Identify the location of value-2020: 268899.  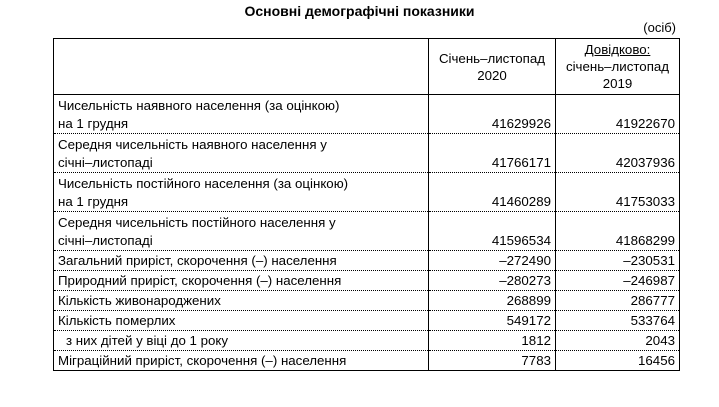
(492, 300).